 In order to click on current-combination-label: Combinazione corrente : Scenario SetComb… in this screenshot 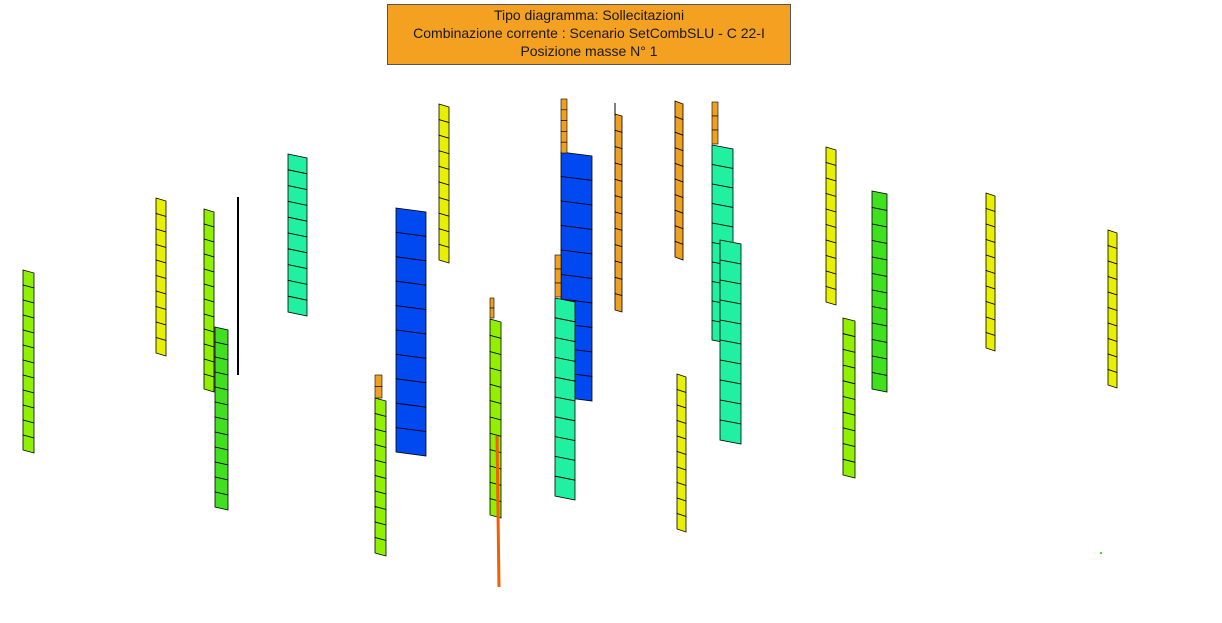, I will do `click(589, 33)`.